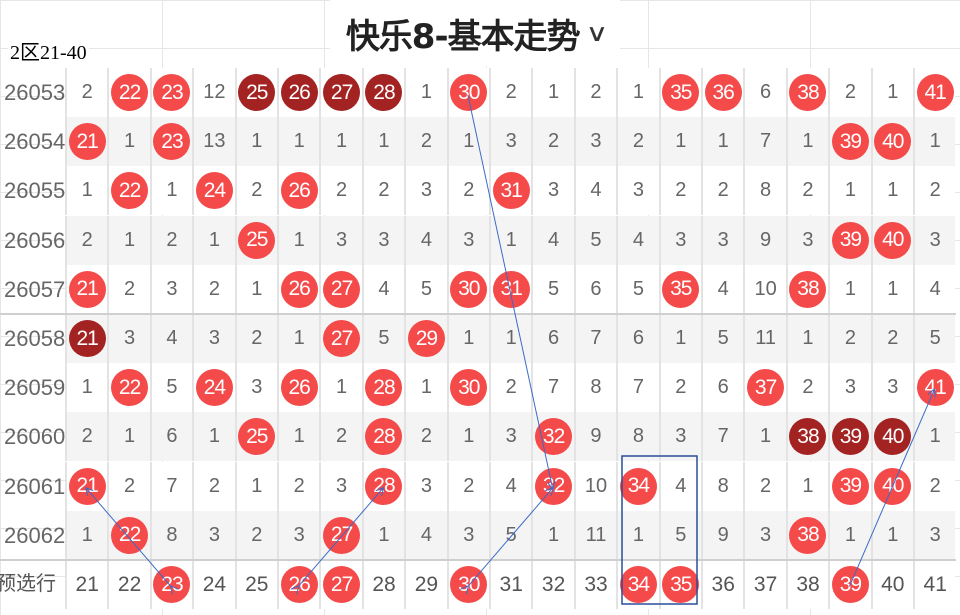 This screenshot has height=615, width=960. What do you see at coordinates (552, 388) in the screenshot?
I see `cell-32: 7` at bounding box center [552, 388].